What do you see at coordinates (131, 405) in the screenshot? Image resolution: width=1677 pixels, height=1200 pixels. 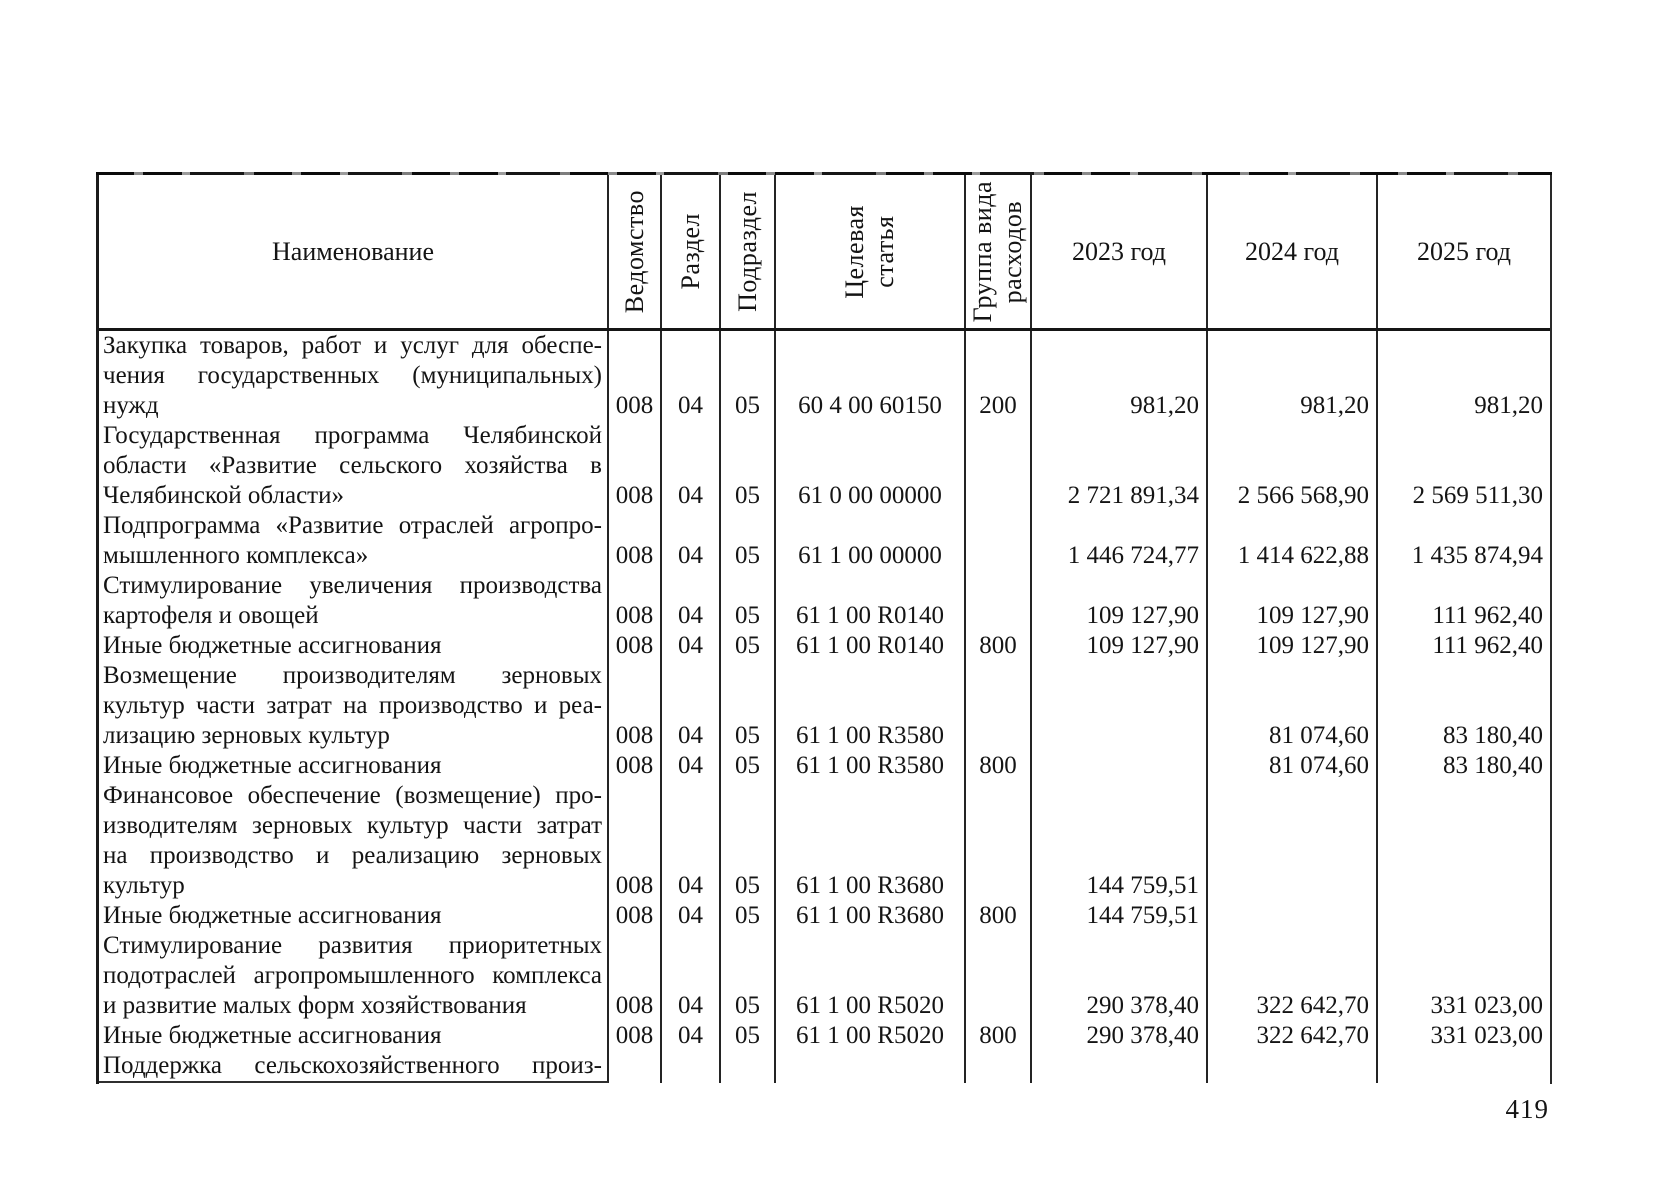 I see `row-name-line: нужд` at bounding box center [131, 405].